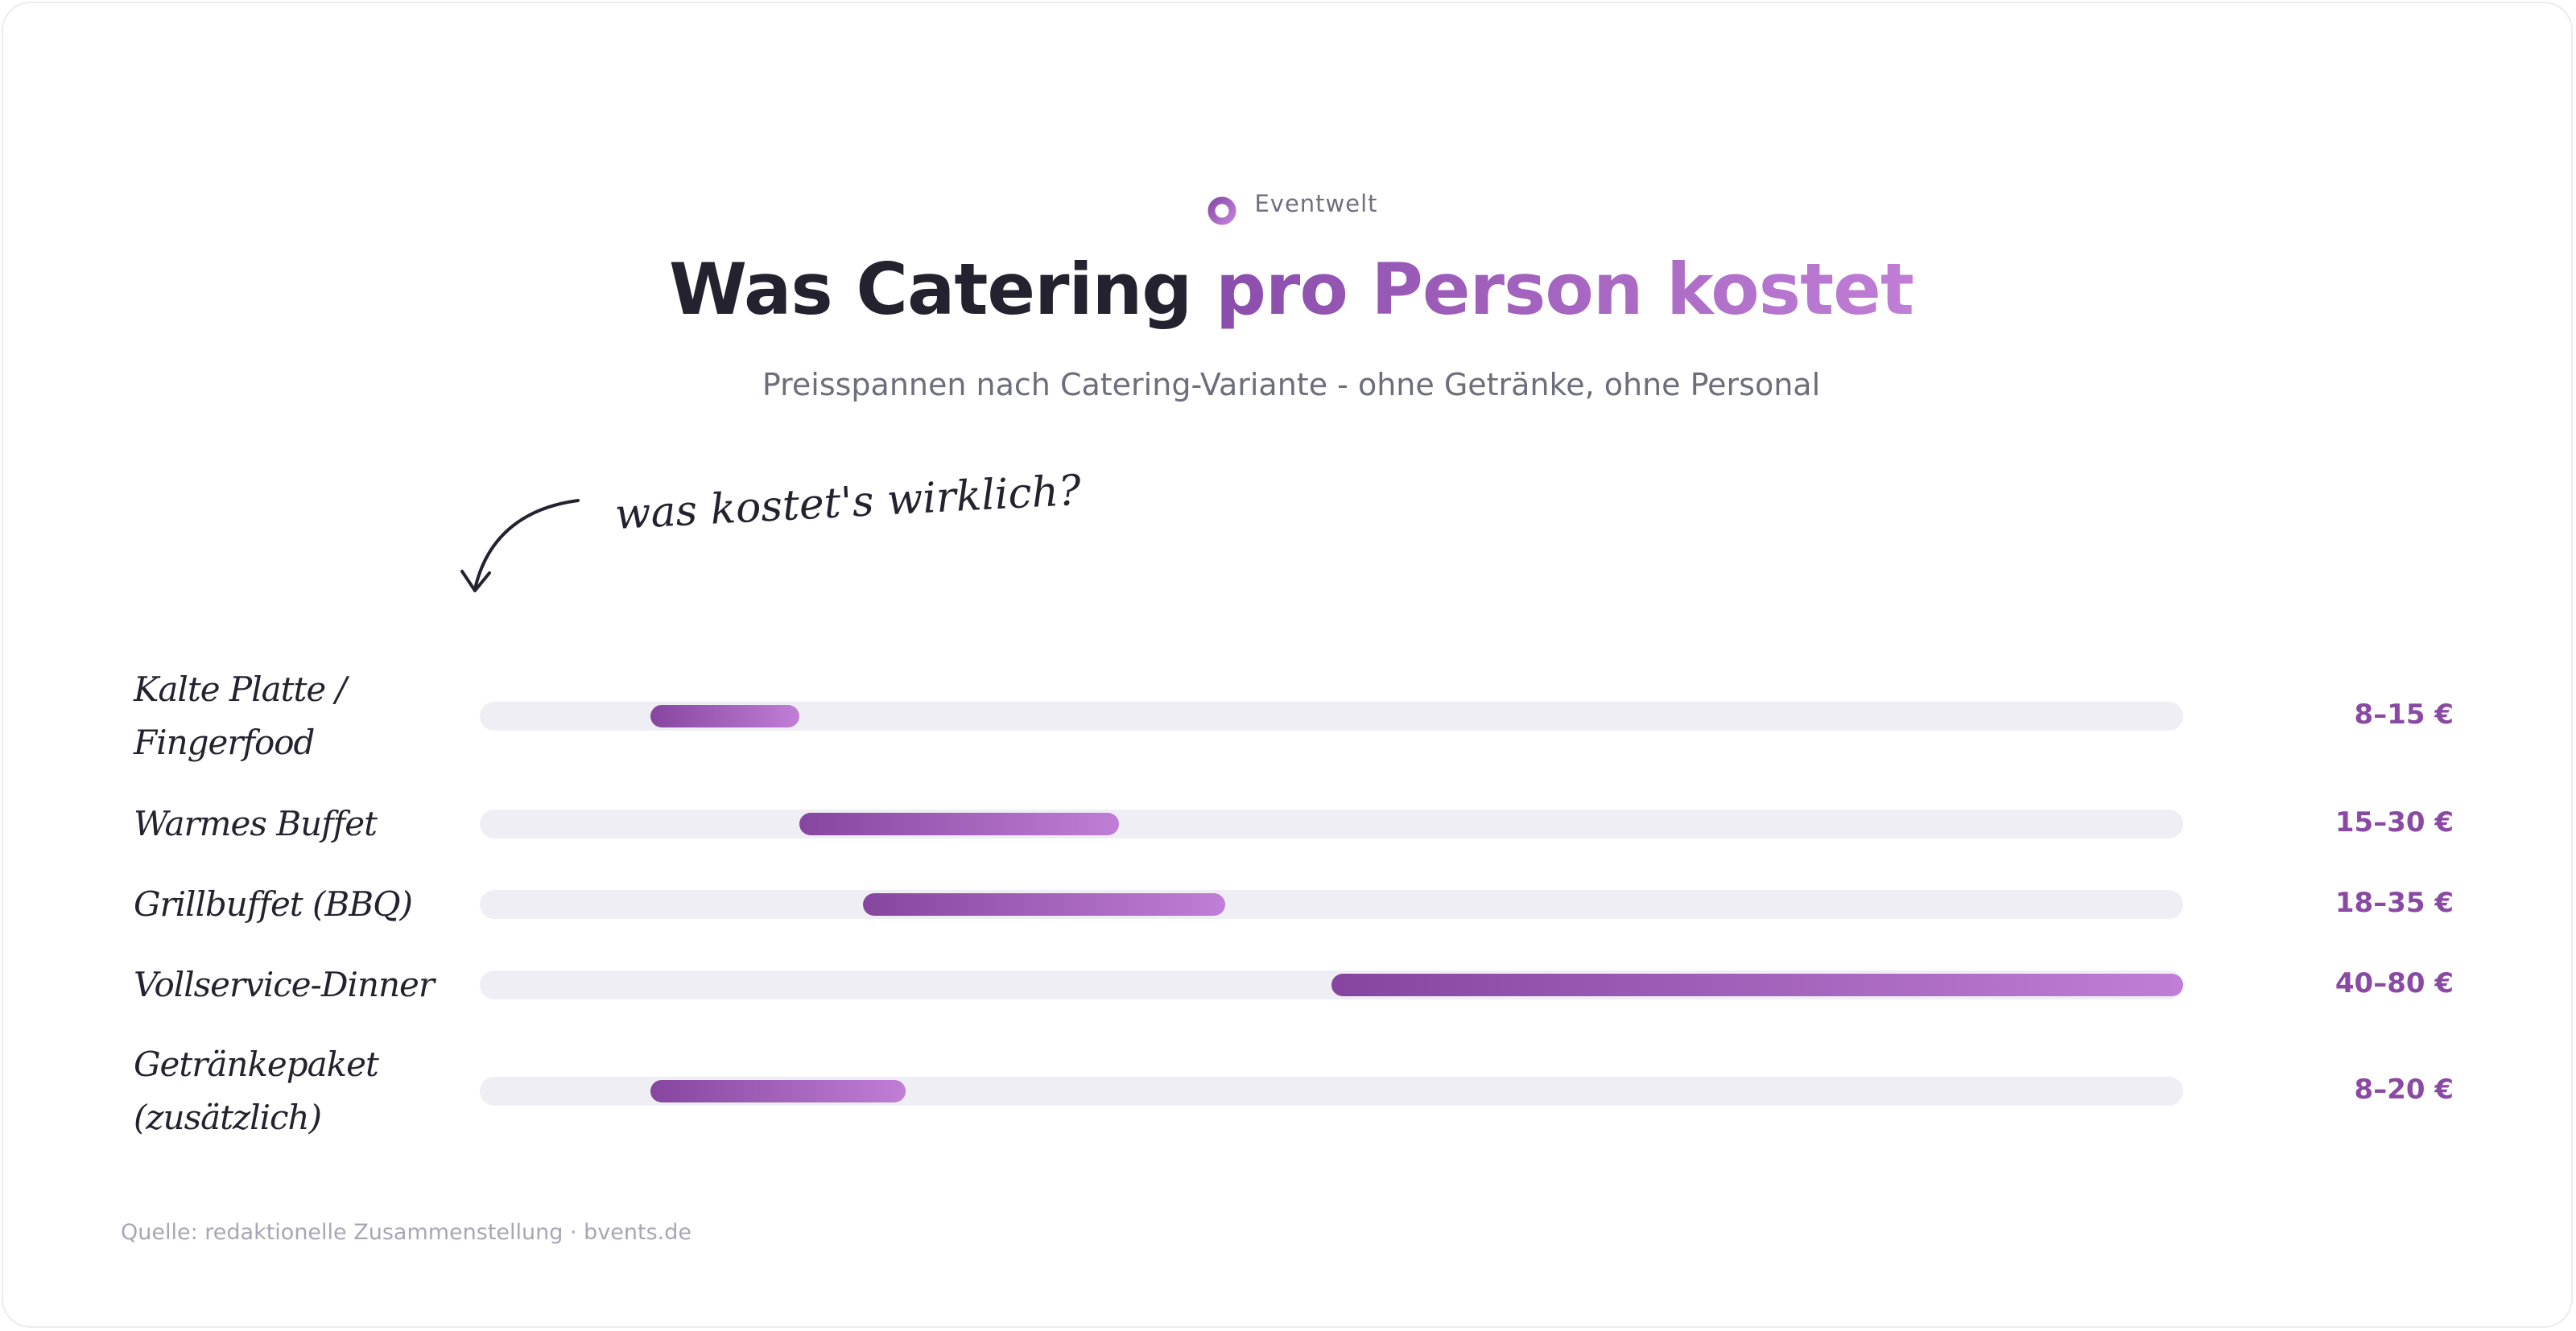 This screenshot has height=1331, width=2576. I want to click on row-label: Grillbuffet (BBQ), so click(303, 904).